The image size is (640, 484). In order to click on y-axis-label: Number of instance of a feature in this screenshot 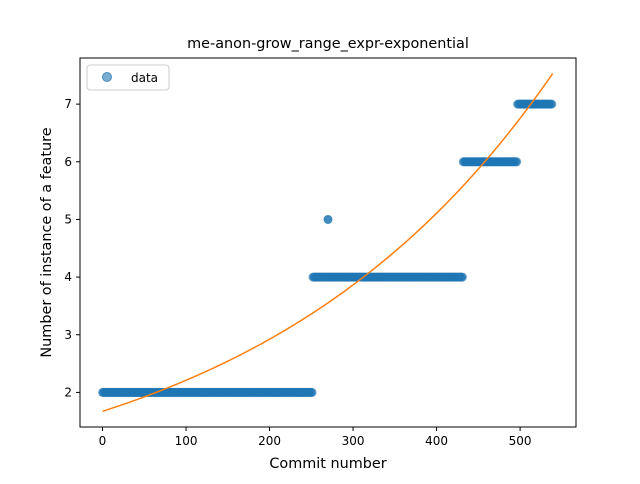, I will do `click(47, 242)`.